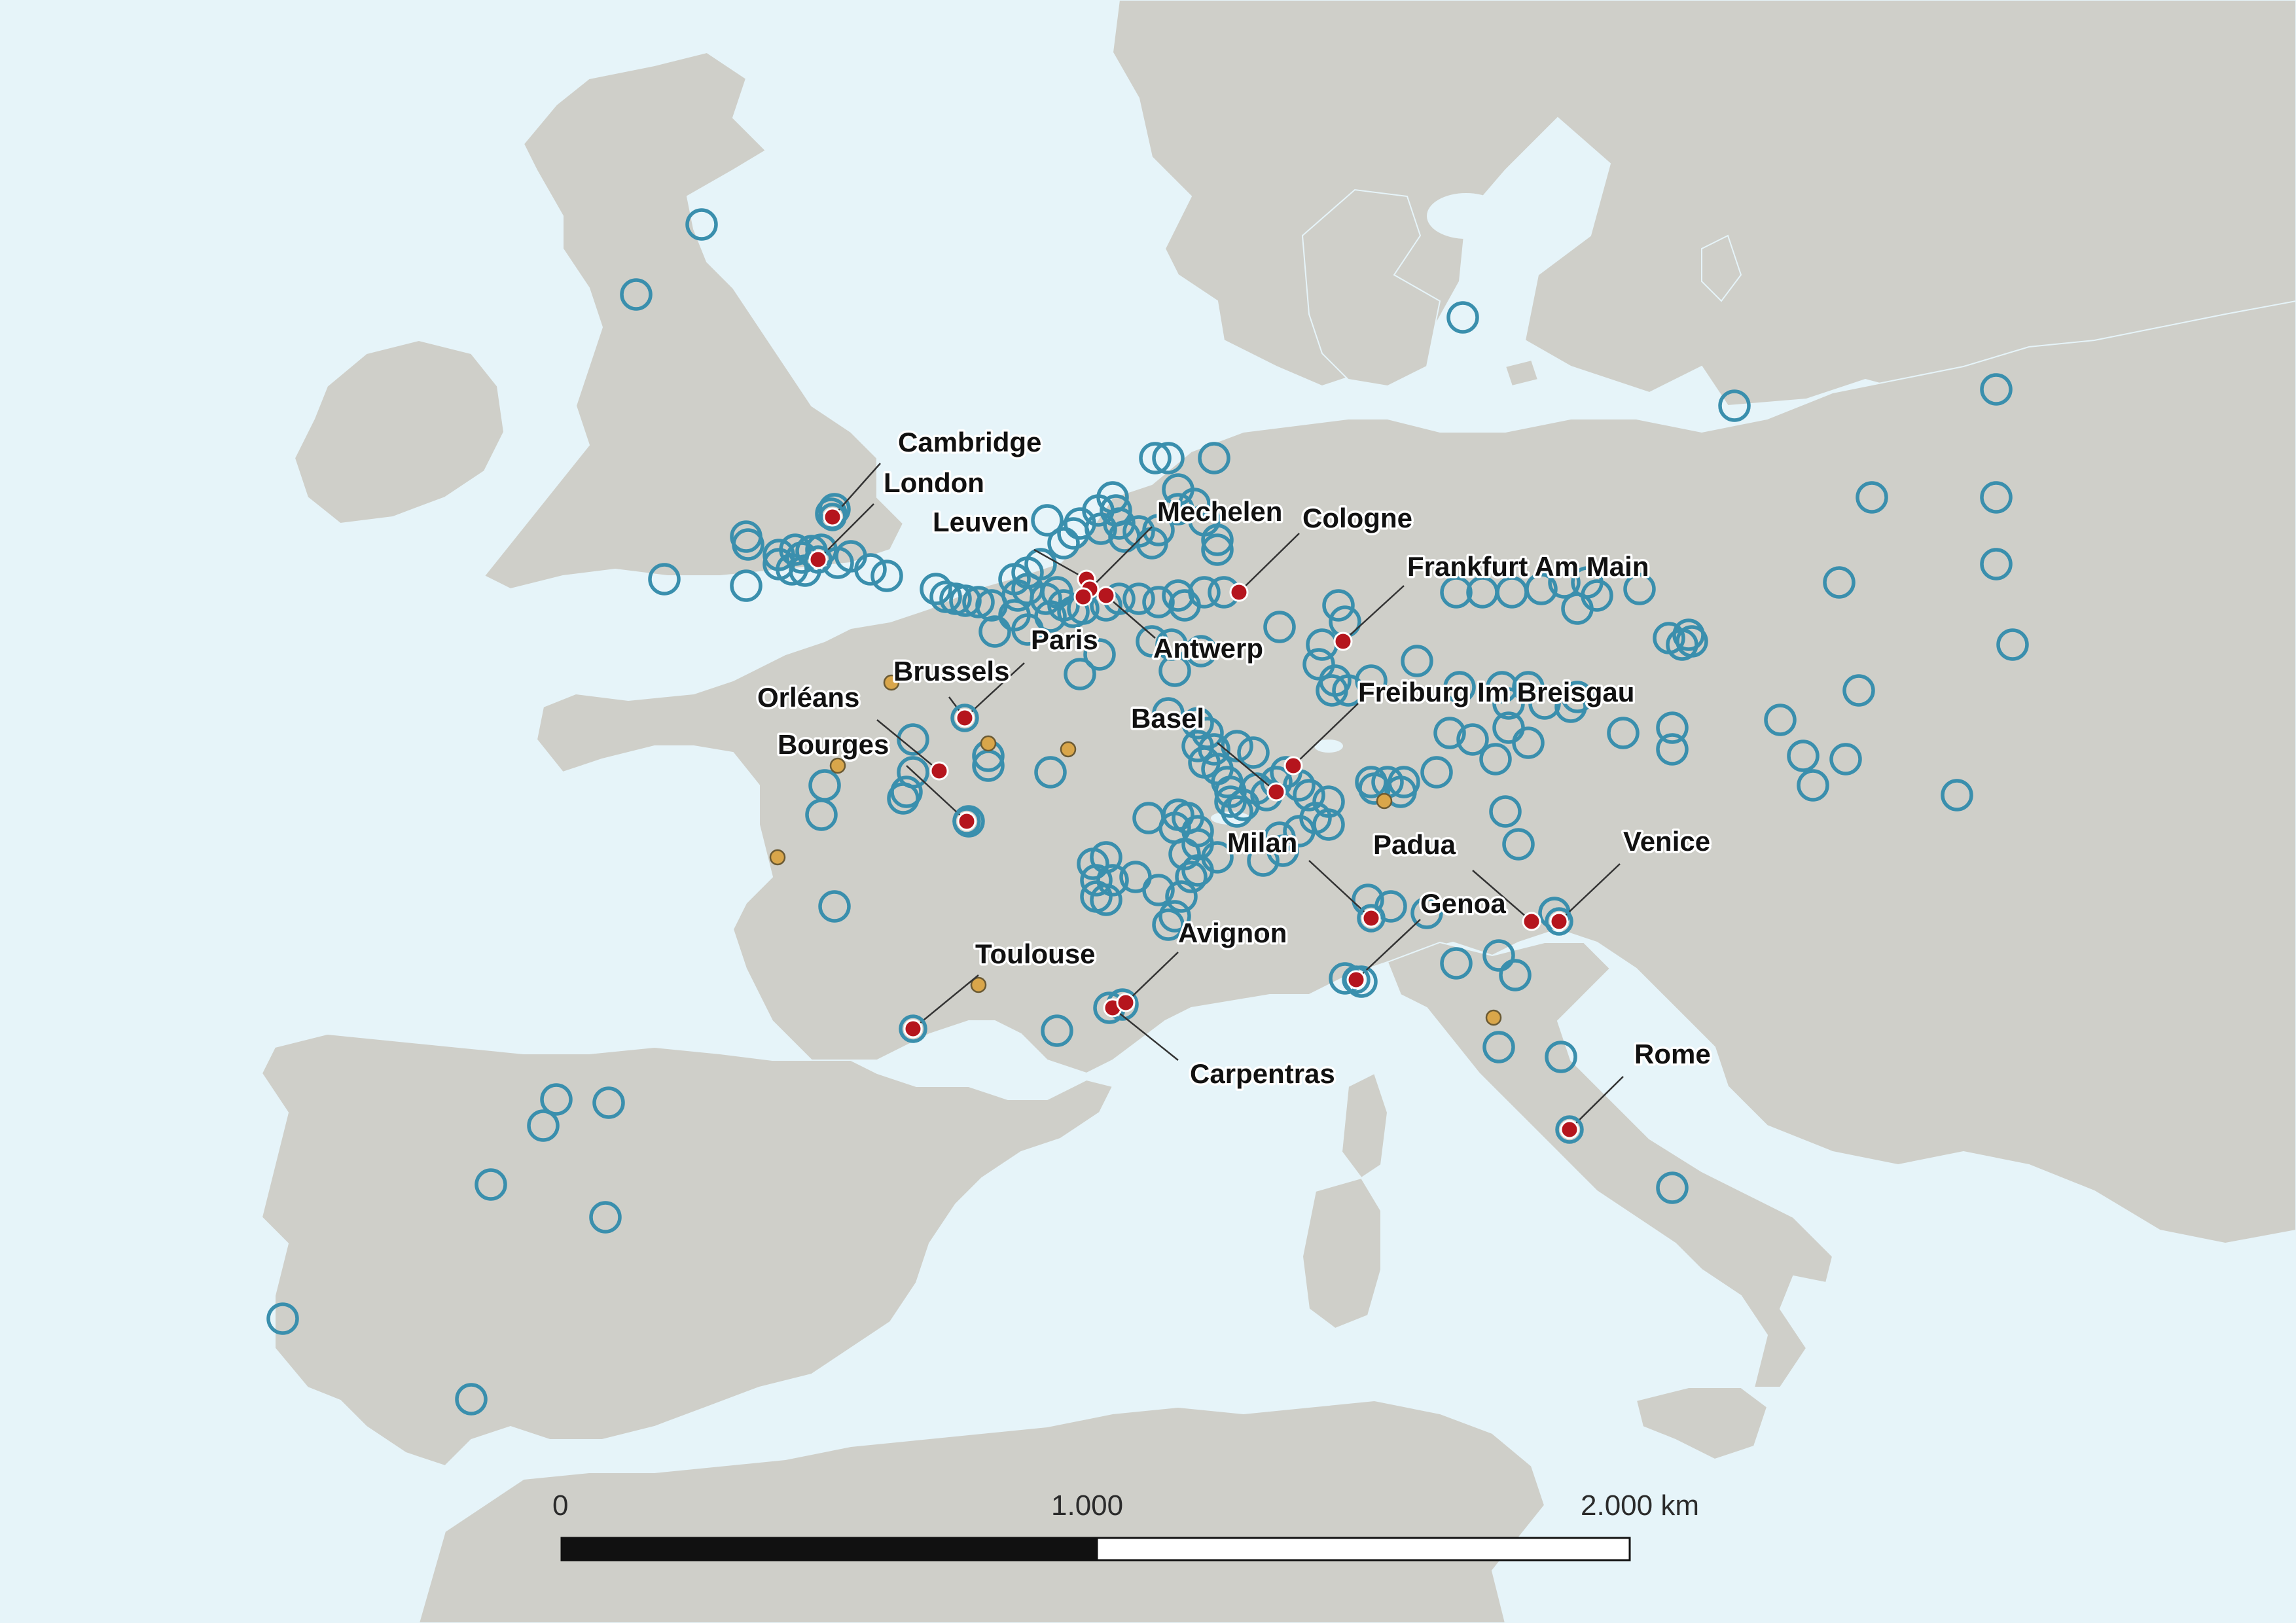 The width and height of the screenshot is (2296, 1623). I want to click on marker-cambridge, so click(832, 517).